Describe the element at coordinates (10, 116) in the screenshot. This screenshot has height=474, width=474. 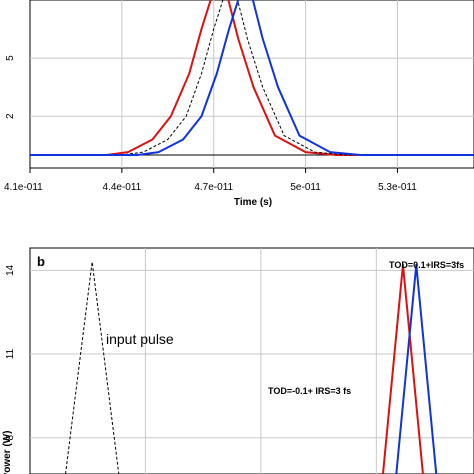
I see `panel-a-y-tick-label: 2` at that location.